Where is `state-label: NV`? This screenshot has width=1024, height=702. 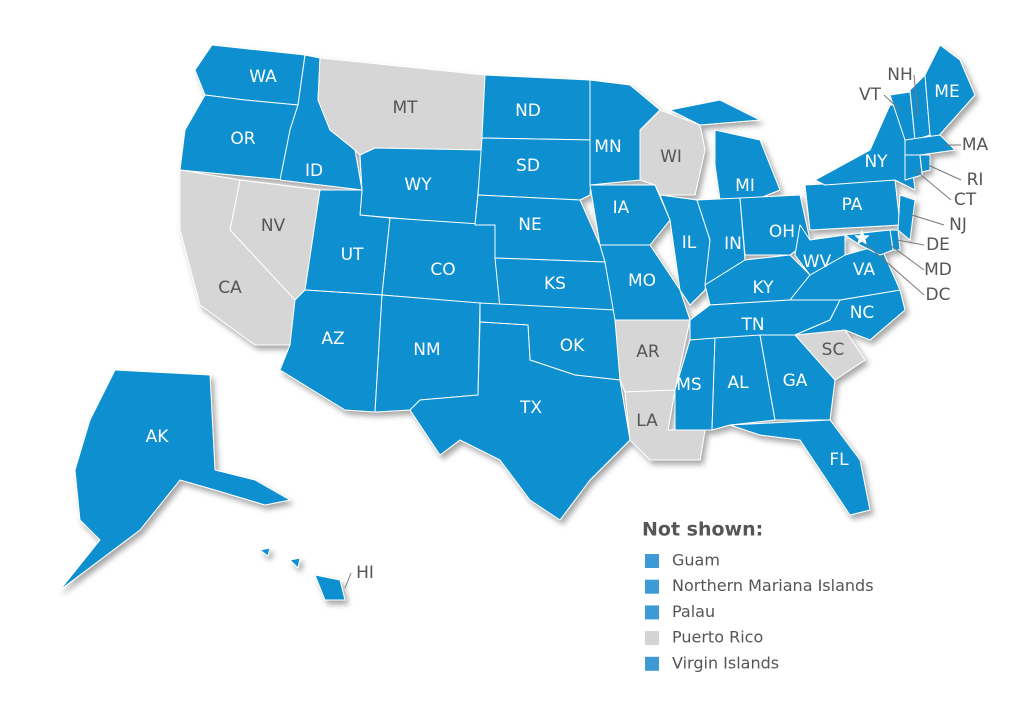
state-label: NV is located at coordinates (273, 226).